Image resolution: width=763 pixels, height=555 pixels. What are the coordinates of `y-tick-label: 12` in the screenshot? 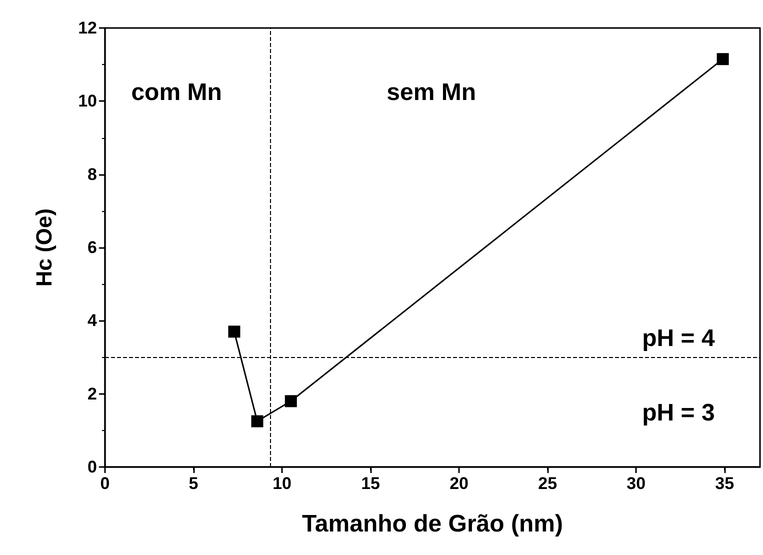 It's located at (87, 28).